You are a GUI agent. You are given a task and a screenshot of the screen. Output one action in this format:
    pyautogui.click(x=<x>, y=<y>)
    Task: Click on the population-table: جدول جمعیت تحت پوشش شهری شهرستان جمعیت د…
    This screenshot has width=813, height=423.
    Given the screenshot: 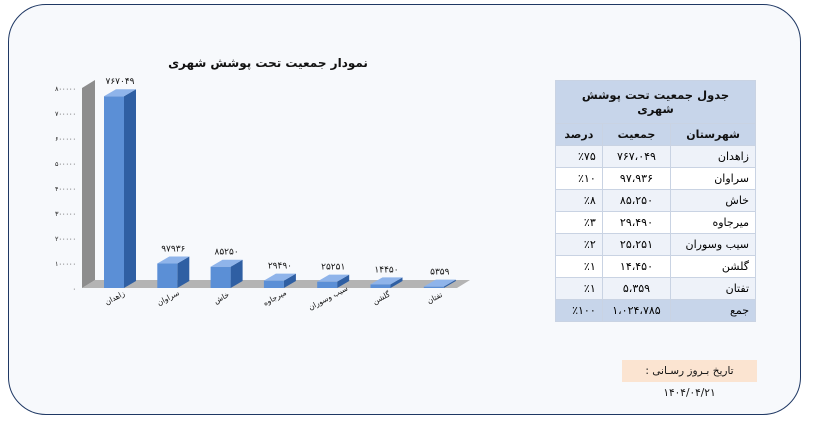 What is the action you would take?
    pyautogui.click(x=655, y=201)
    